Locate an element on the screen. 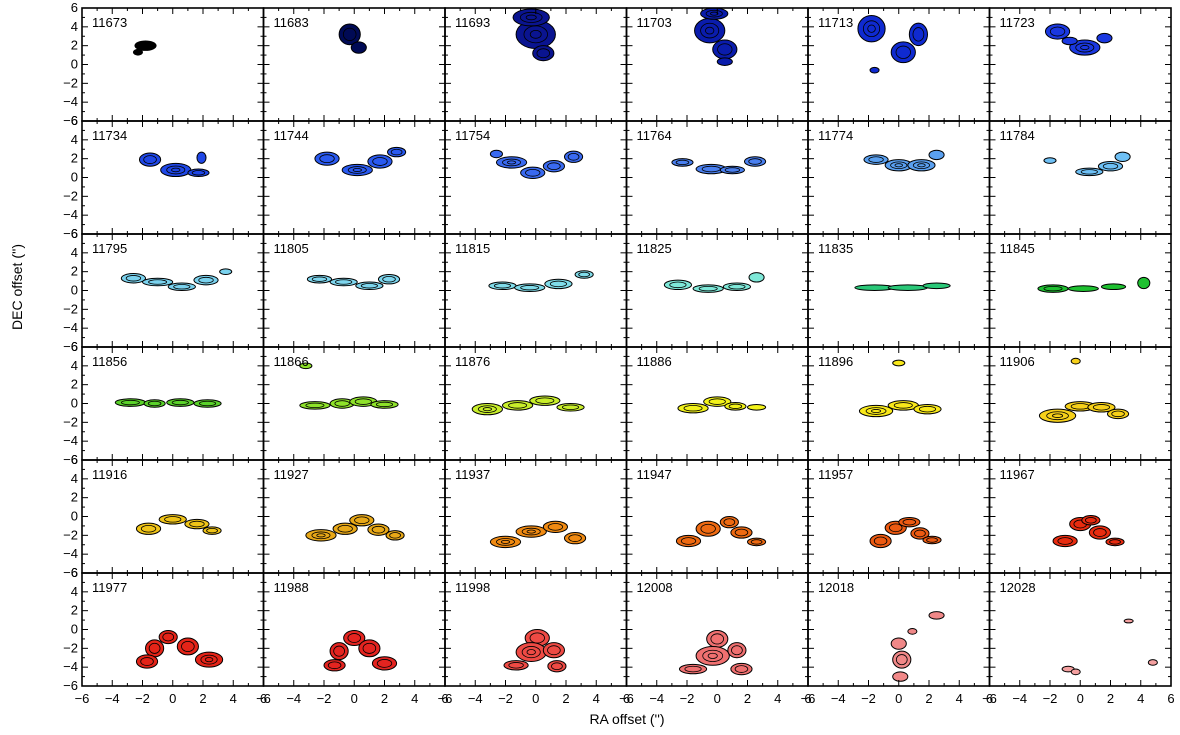 The width and height of the screenshot is (1180, 735). x-tick-label: 2 is located at coordinates (384, 698).